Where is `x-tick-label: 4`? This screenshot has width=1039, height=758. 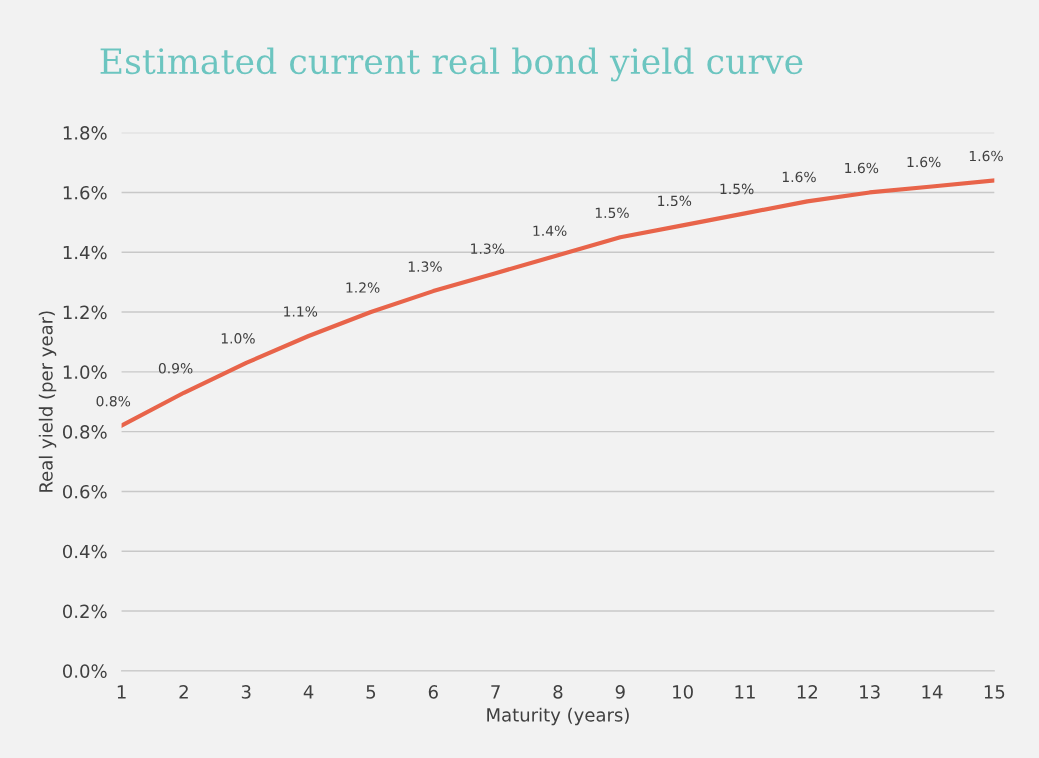 x-tick-label: 4 is located at coordinates (308, 692).